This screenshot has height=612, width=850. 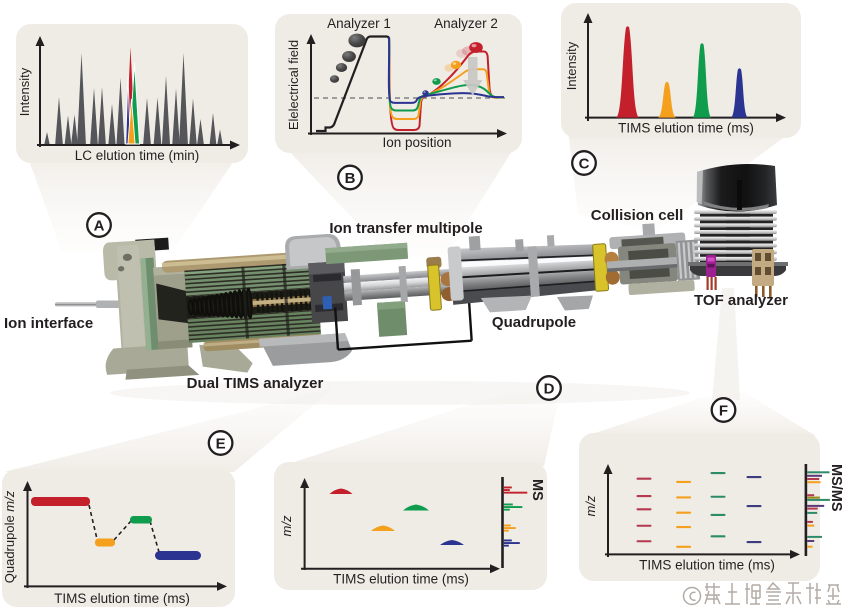 I want to click on svg-text: Analyzer 2, so click(x=466, y=23).